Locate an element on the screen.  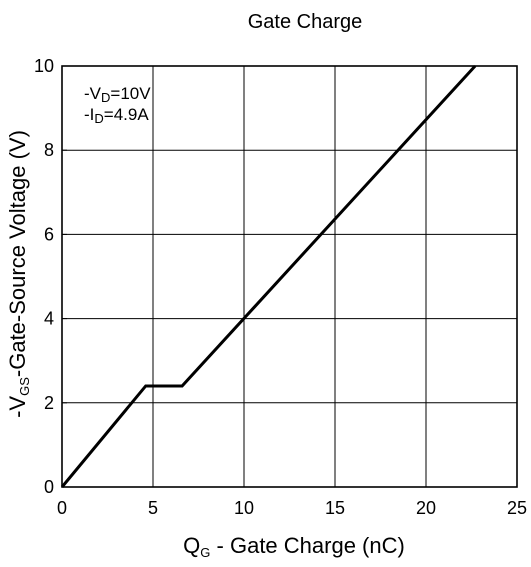
annotation-vd: -VD=10V is located at coordinates (117, 94).